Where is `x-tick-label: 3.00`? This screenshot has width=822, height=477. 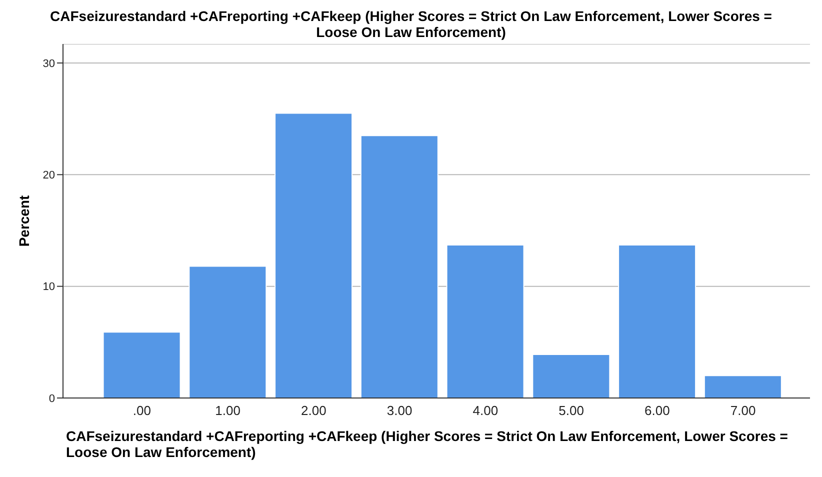 x-tick-label: 3.00 is located at coordinates (399, 410).